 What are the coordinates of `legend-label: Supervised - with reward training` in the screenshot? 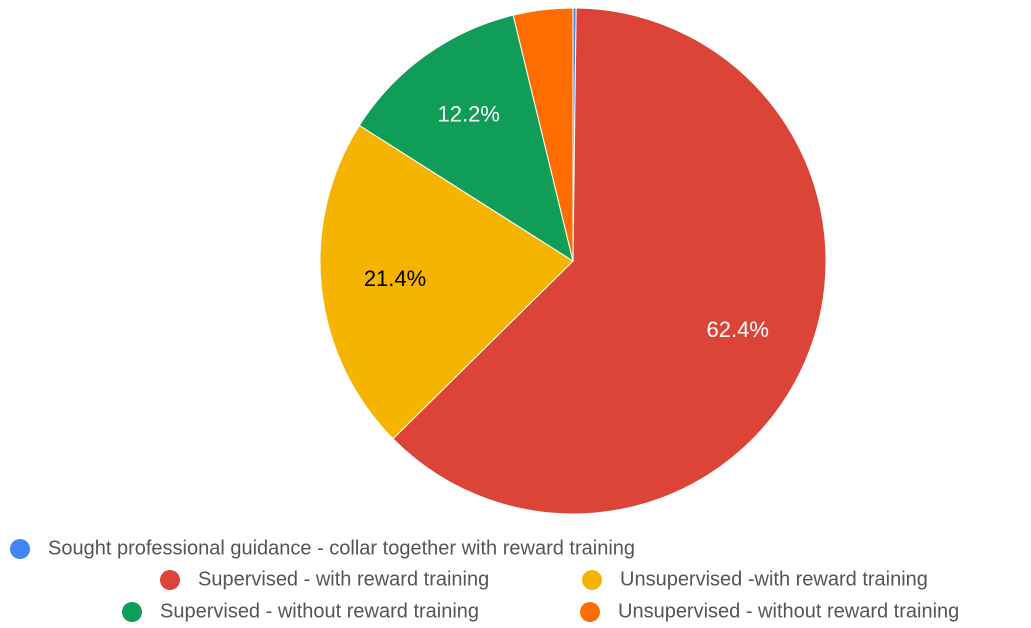 It's located at (343, 579).